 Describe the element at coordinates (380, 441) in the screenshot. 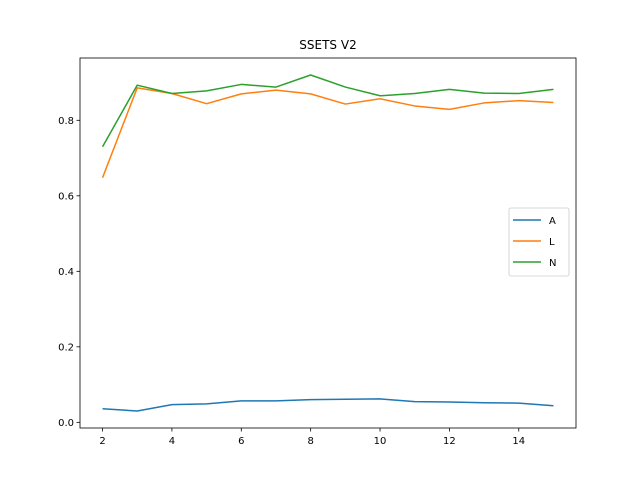

I see `x-tick-label: 10` at that location.